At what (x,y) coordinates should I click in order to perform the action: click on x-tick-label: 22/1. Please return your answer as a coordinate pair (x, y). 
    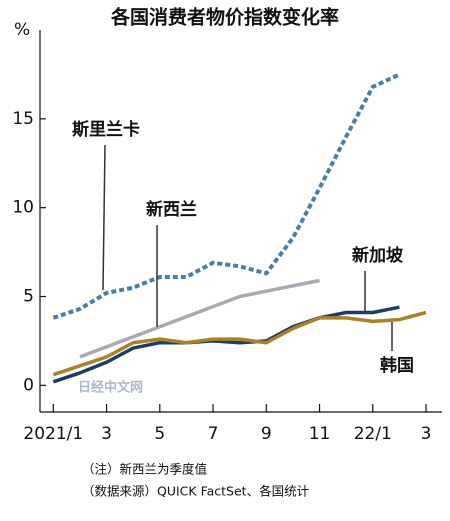
    Looking at the image, I should click on (373, 434).